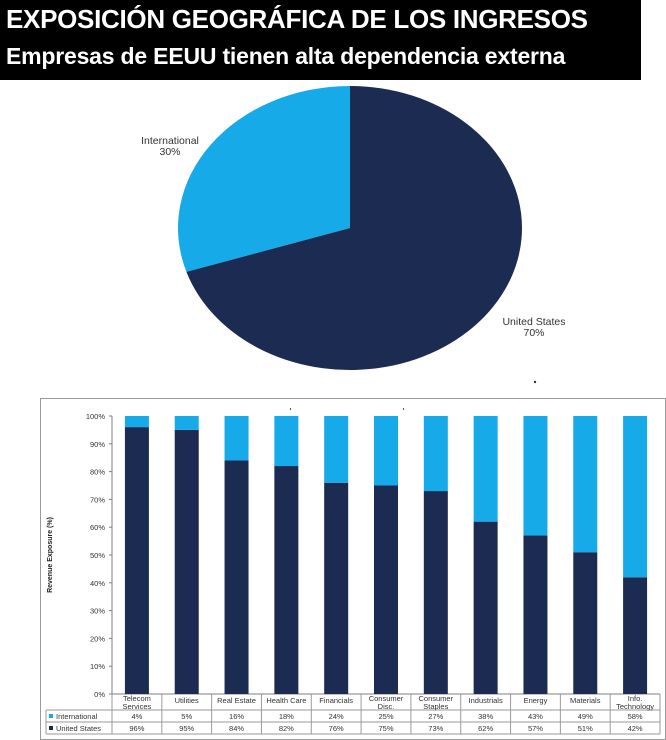 The image size is (666, 740). What do you see at coordinates (286, 716) in the screenshot?
I see `data-label-international: 18%` at bounding box center [286, 716].